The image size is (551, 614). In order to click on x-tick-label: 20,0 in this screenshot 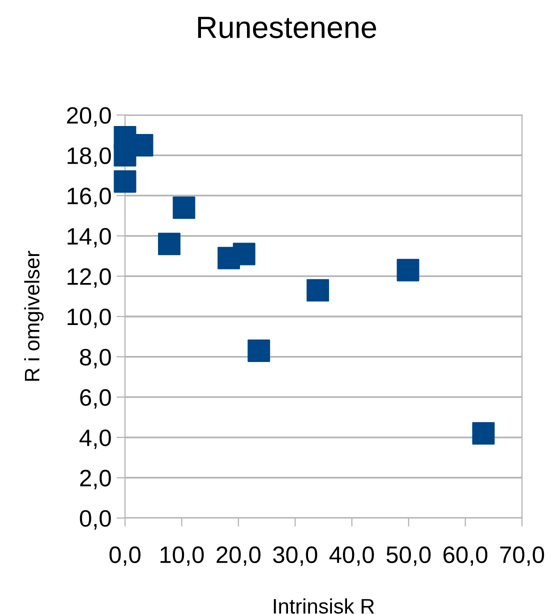, I will do `click(238, 556)`.